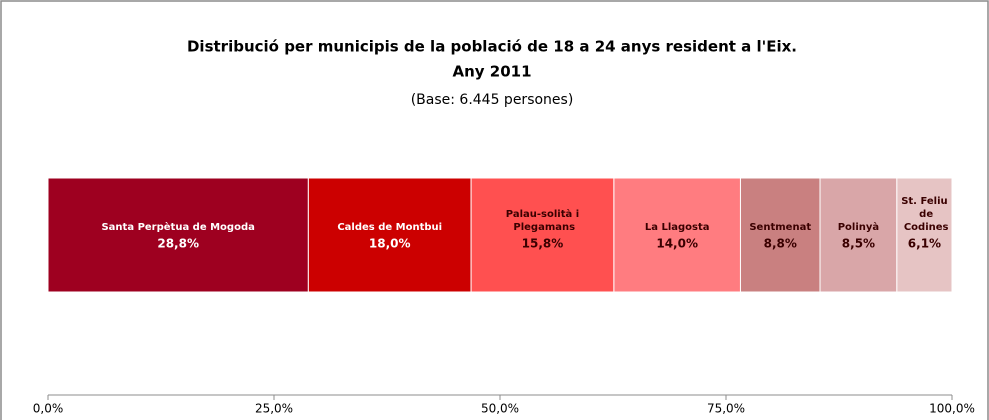 The height and width of the screenshot is (420, 989). What do you see at coordinates (389, 227) in the screenshot?
I see `segment-label: Caldes de Montbui` at bounding box center [389, 227].